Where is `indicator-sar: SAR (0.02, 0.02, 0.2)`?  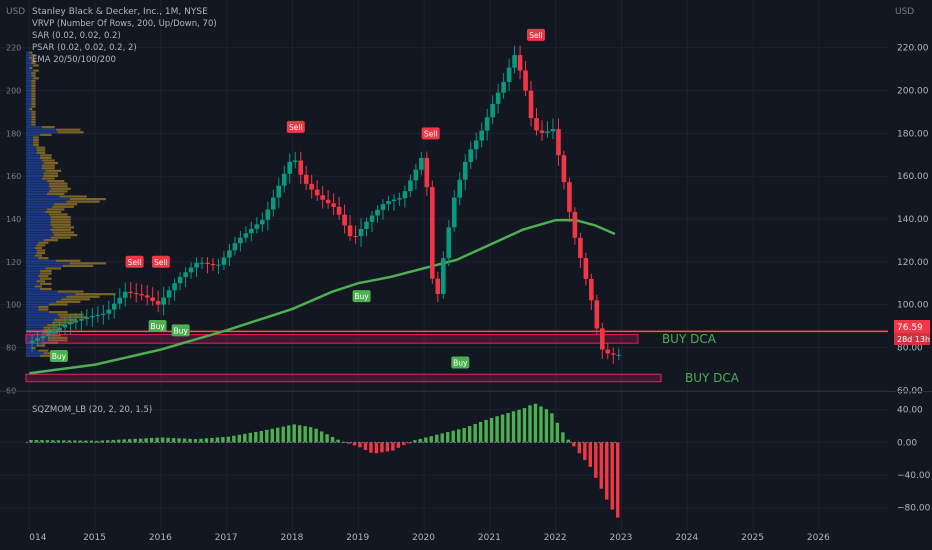 indicator-sar: SAR (0.02, 0.02, 0.2) is located at coordinates (76, 36).